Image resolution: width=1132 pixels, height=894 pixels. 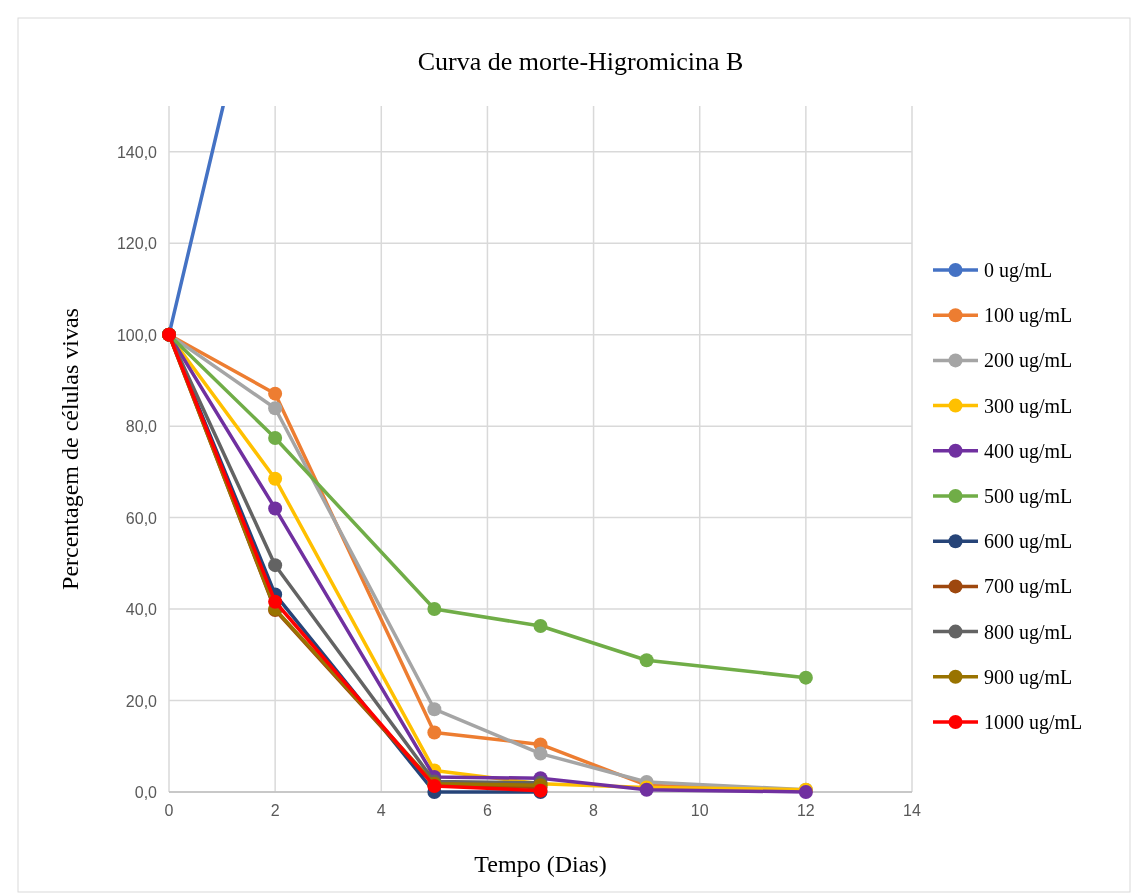 I want to click on x-tick-label: 6, so click(x=487, y=810).